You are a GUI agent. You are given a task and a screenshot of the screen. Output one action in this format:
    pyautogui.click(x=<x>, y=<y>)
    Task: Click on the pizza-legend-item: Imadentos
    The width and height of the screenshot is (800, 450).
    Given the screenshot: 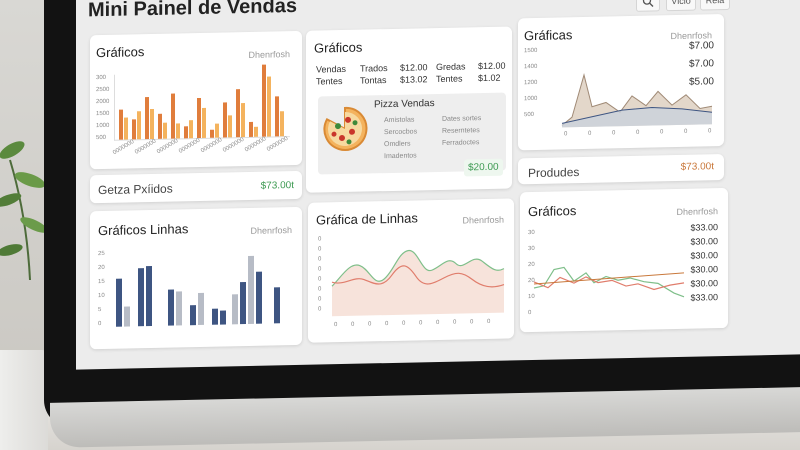 What is the action you would take?
    pyautogui.click(x=400, y=156)
    